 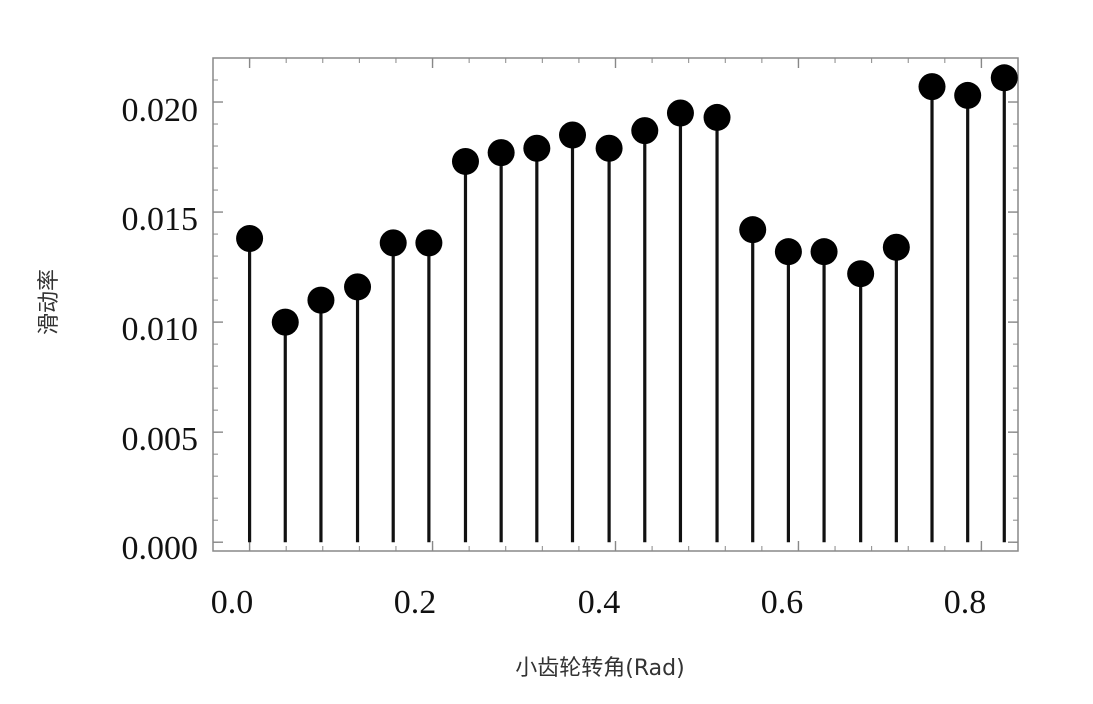 I want to click on x-tick-label: 0.6, so click(x=782, y=602).